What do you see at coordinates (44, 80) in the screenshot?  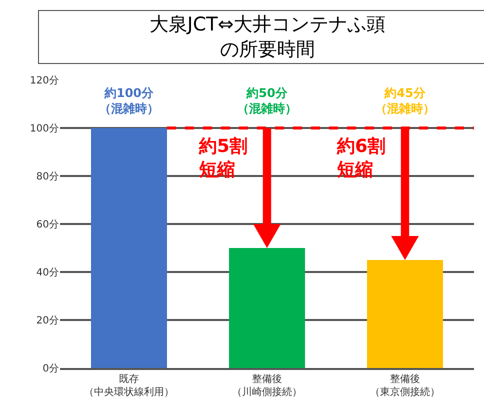 I see `y-tick-label: 120分` at bounding box center [44, 80].